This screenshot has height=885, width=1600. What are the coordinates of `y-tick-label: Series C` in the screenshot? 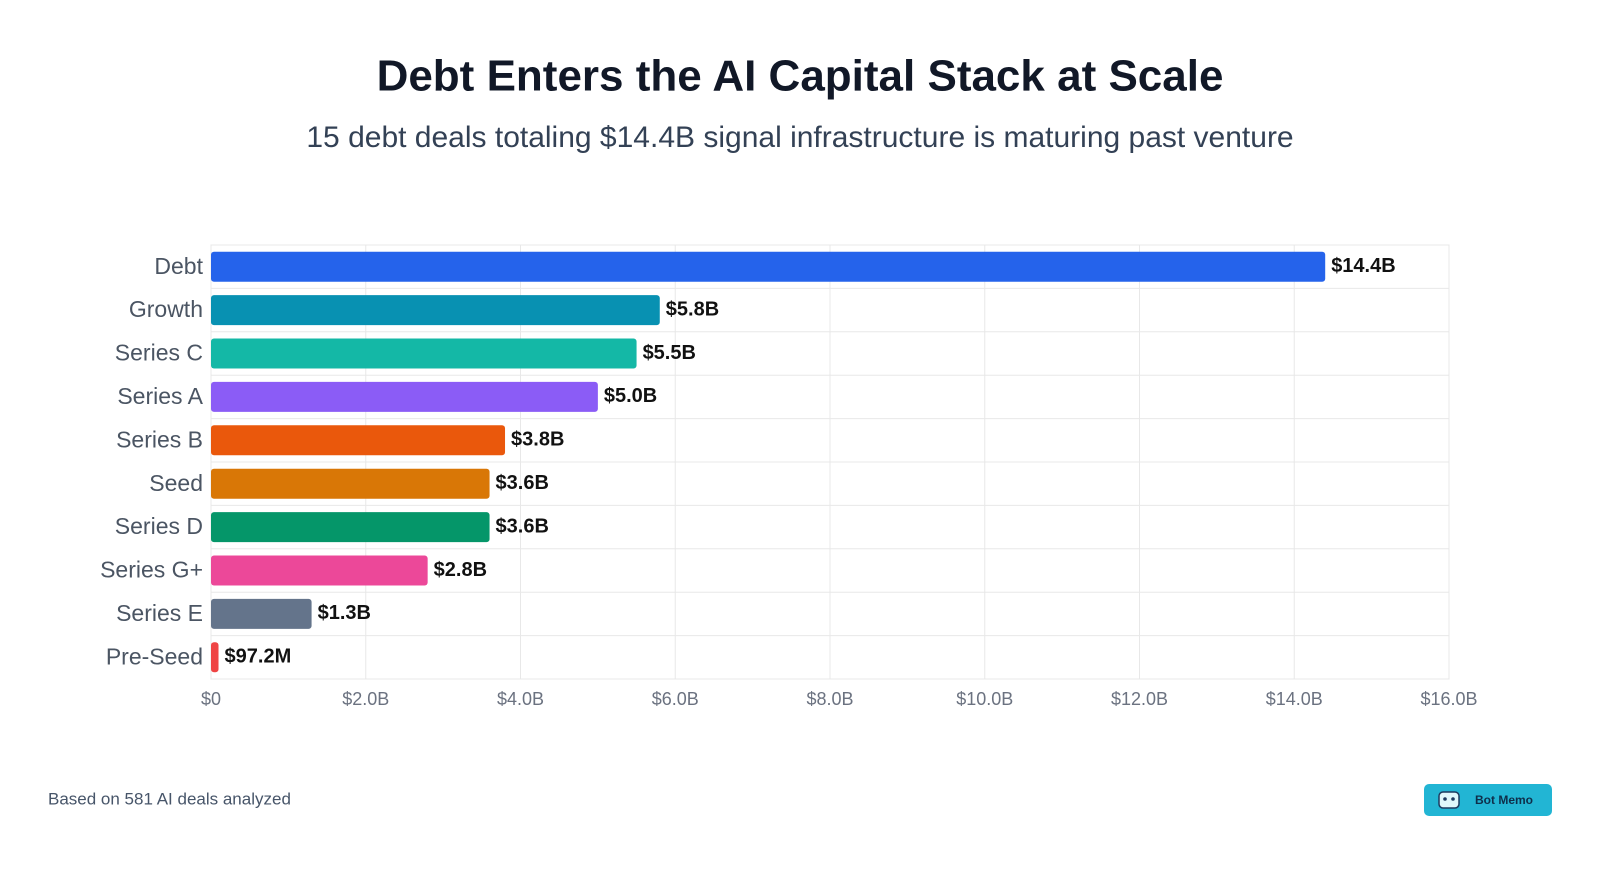 It's located at (159, 353).